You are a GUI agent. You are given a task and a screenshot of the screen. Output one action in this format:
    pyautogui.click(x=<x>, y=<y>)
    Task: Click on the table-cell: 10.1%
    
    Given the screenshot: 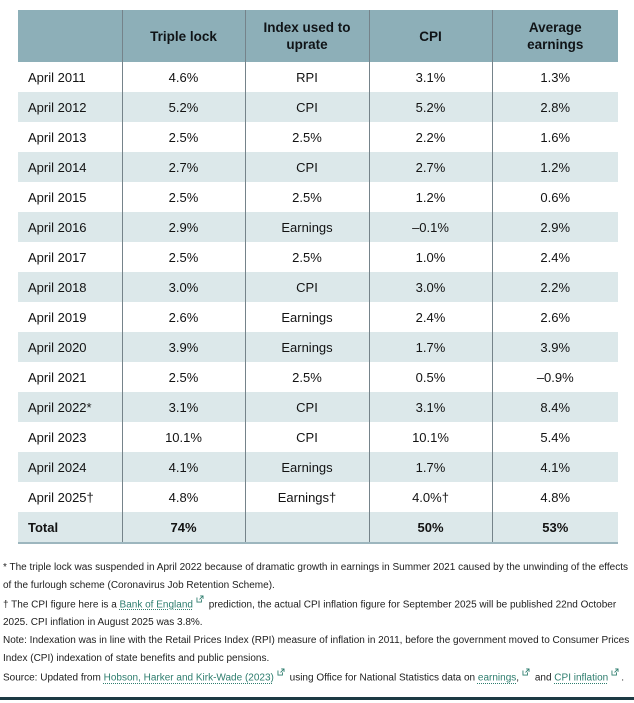 What is the action you would take?
    pyautogui.click(x=183, y=437)
    